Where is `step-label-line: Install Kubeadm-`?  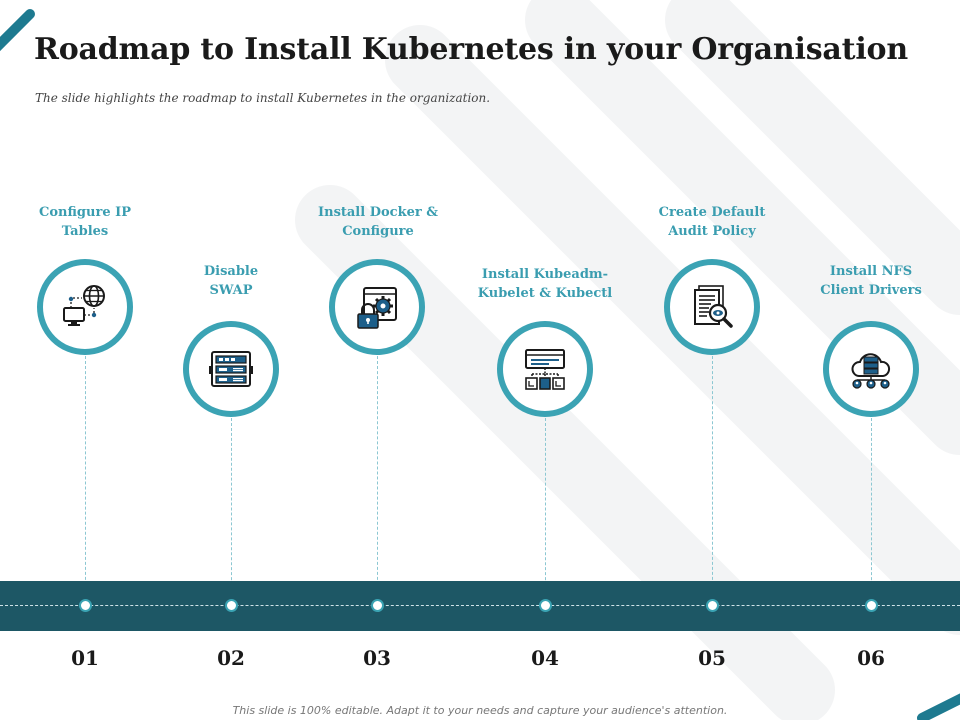 step-label-line: Install Kubeadm- is located at coordinates (545, 274).